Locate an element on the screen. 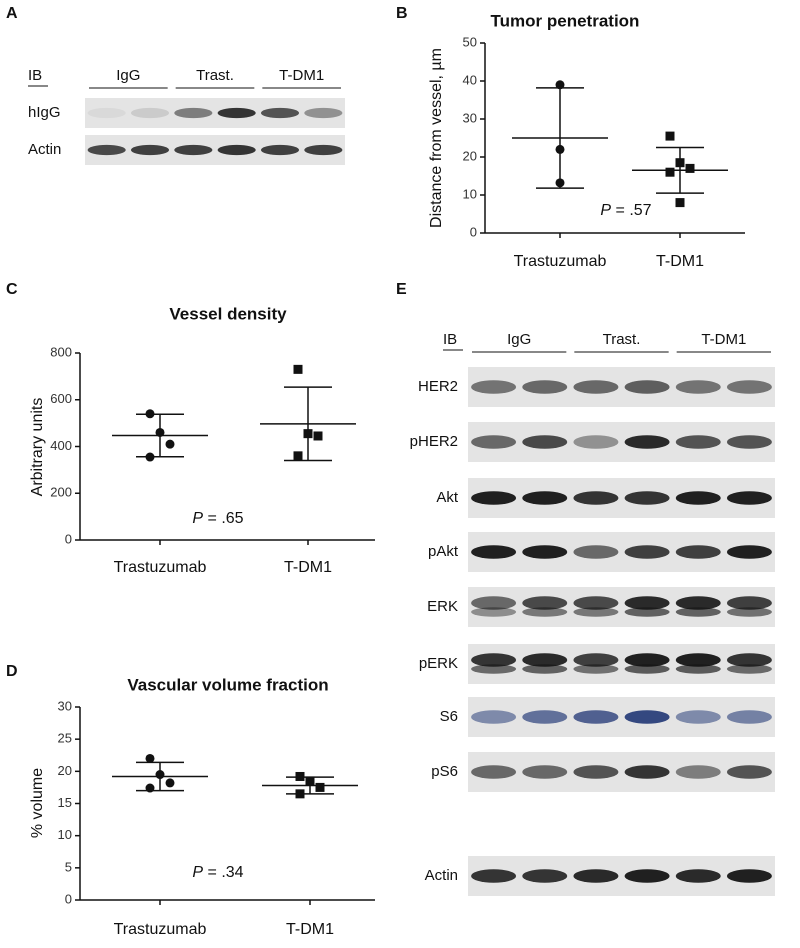  group-label: IgG is located at coordinates (128, 75).